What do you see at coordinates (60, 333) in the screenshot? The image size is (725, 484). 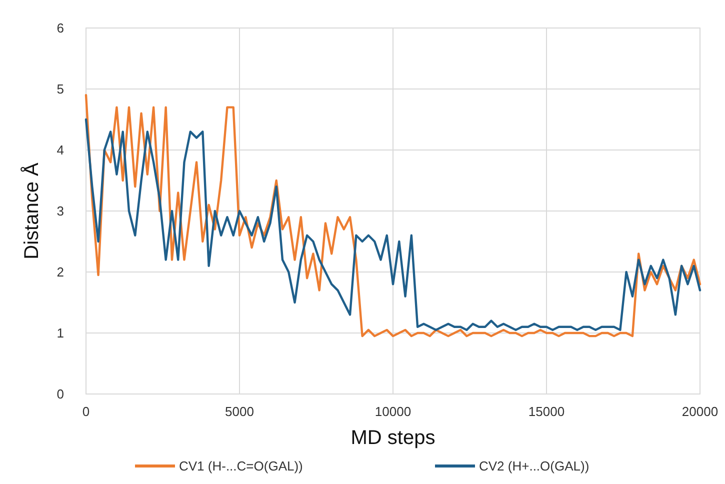 I see `y-tick-label: 1` at bounding box center [60, 333].